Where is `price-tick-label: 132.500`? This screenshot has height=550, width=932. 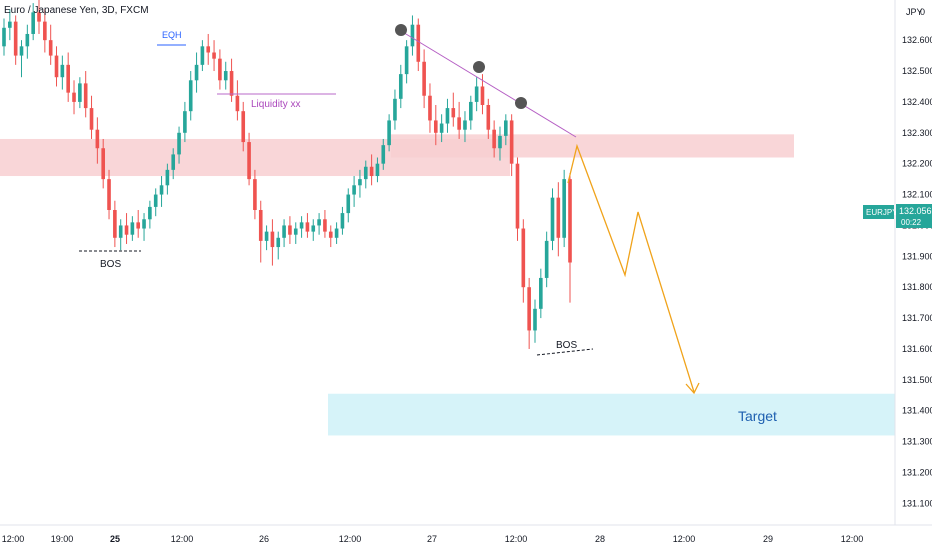
price-tick-label: 132.500 is located at coordinates (917, 71).